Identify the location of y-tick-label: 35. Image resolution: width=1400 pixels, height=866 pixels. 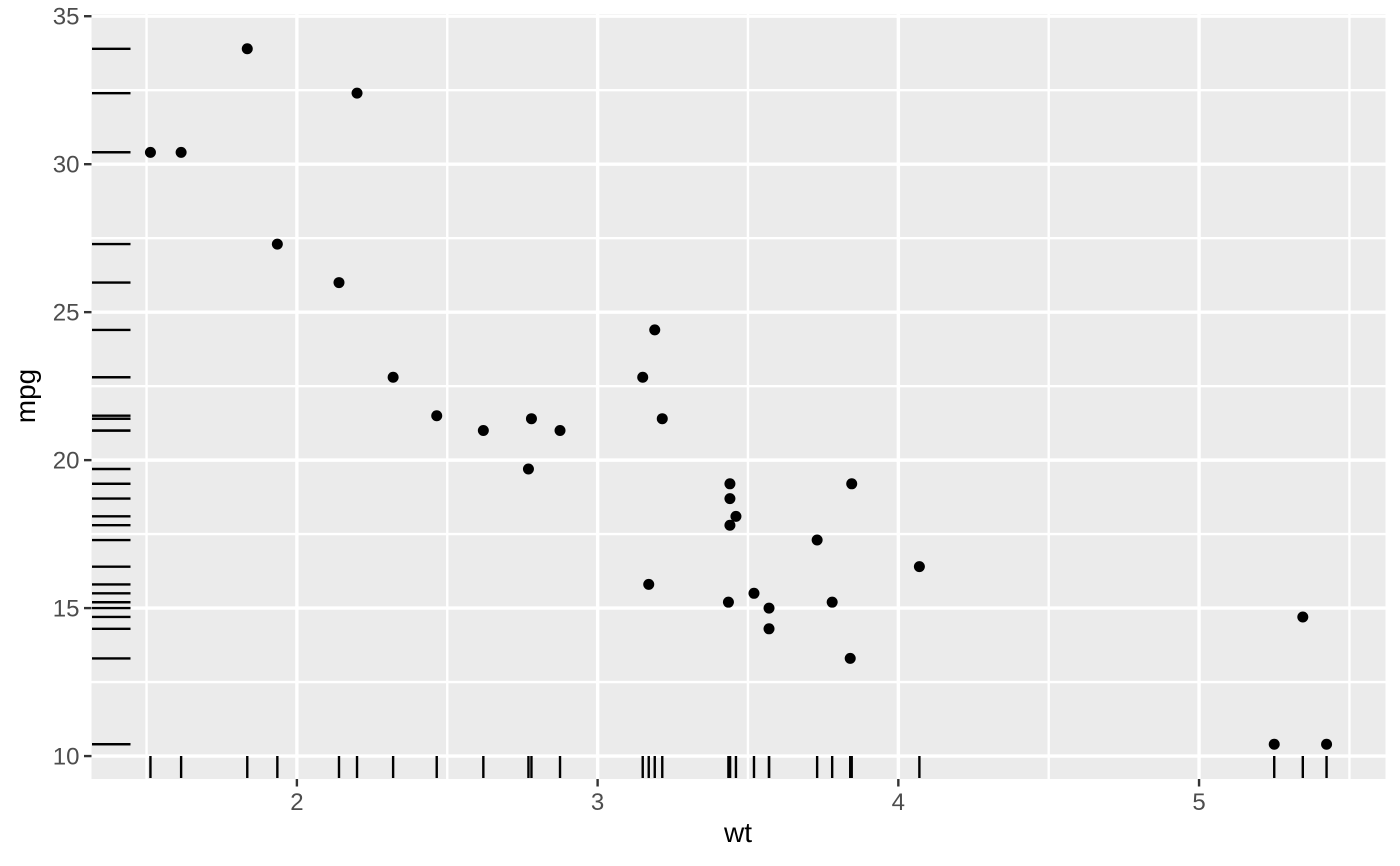
(66, 17).